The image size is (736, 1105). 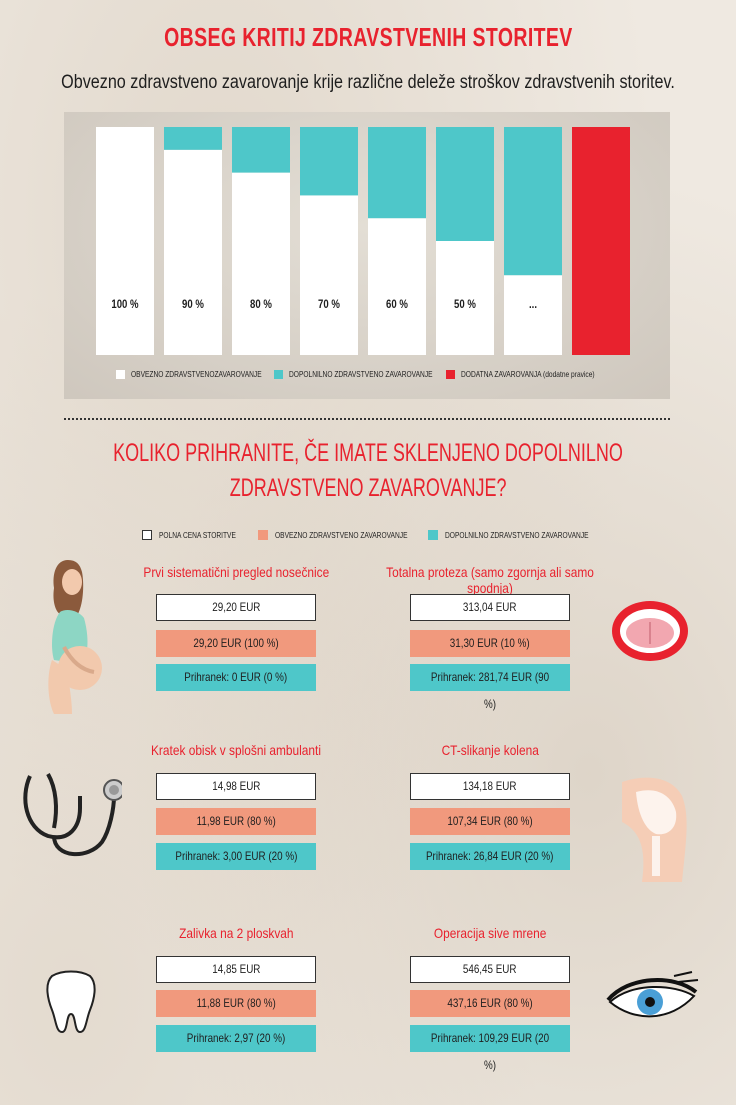 I want to click on chart-legend-item-supplementary: DOPOLNILNO ZDRAVSTVENO ZAVAROVANJE, so click(x=373, y=374).